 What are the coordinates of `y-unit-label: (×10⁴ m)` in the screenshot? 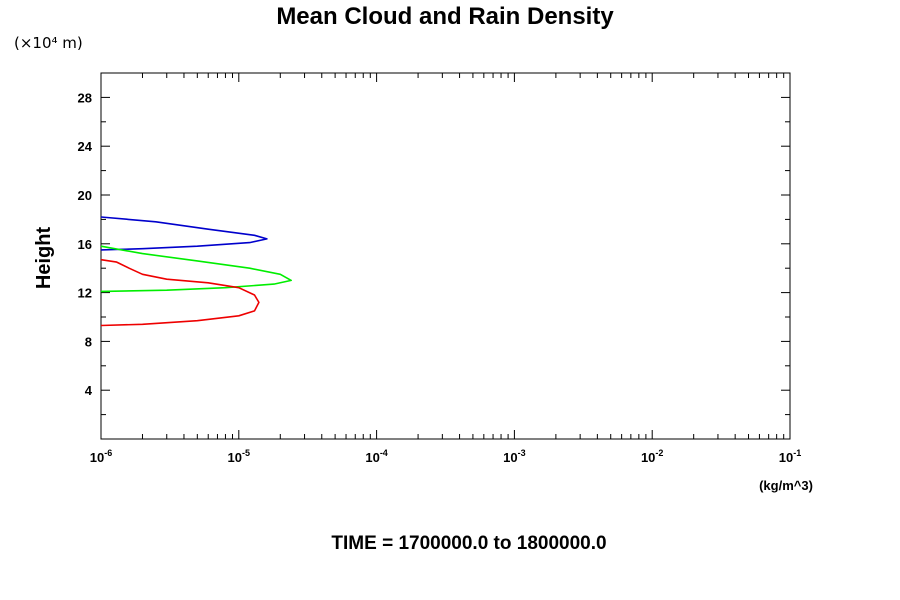 It's located at (48, 43).